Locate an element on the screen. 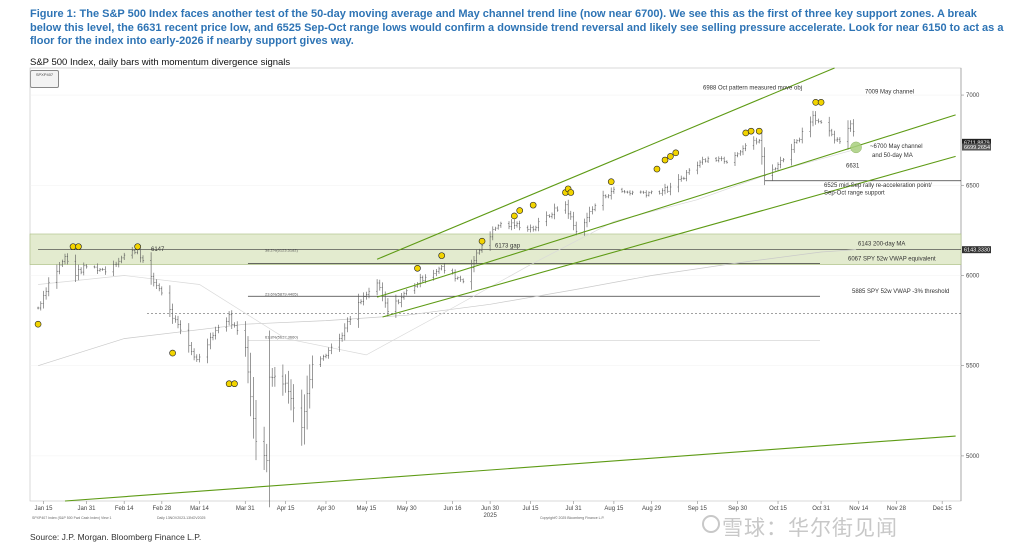 This screenshot has width=1024, height=558. annotation-6700-channel: ~6700 May channel is located at coordinates (896, 147).